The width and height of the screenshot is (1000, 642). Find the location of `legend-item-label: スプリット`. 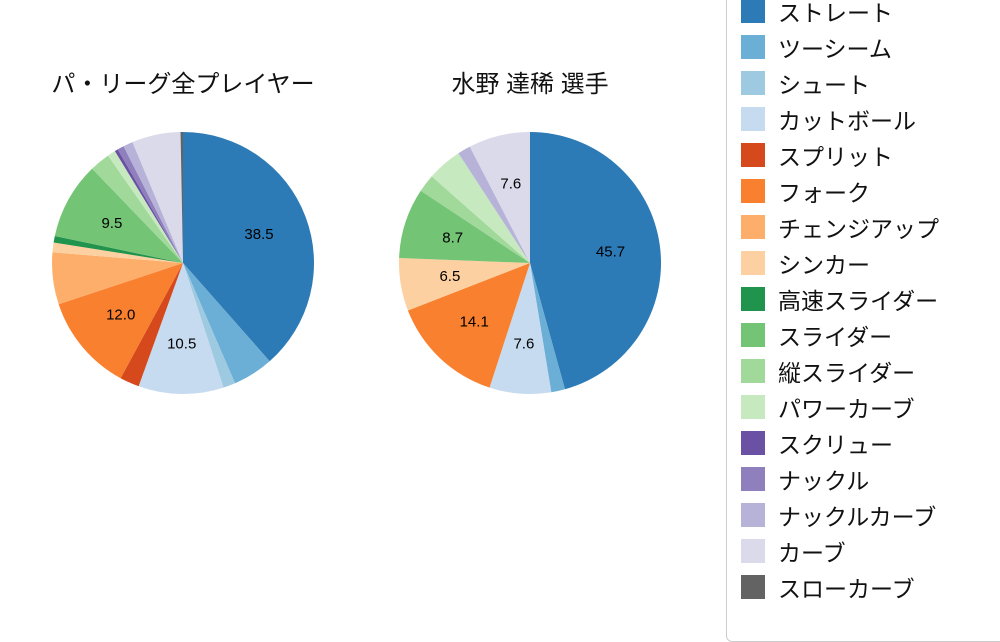

legend-item-label: スプリット is located at coordinates (835, 157).